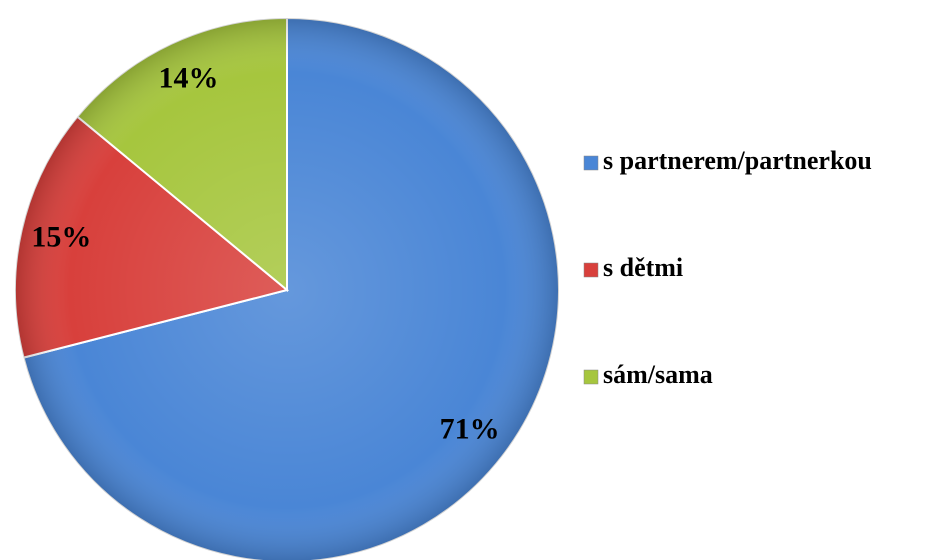 This screenshot has height=560, width=946. What do you see at coordinates (470, 429) in the screenshot?
I see `data-label: 71%` at bounding box center [470, 429].